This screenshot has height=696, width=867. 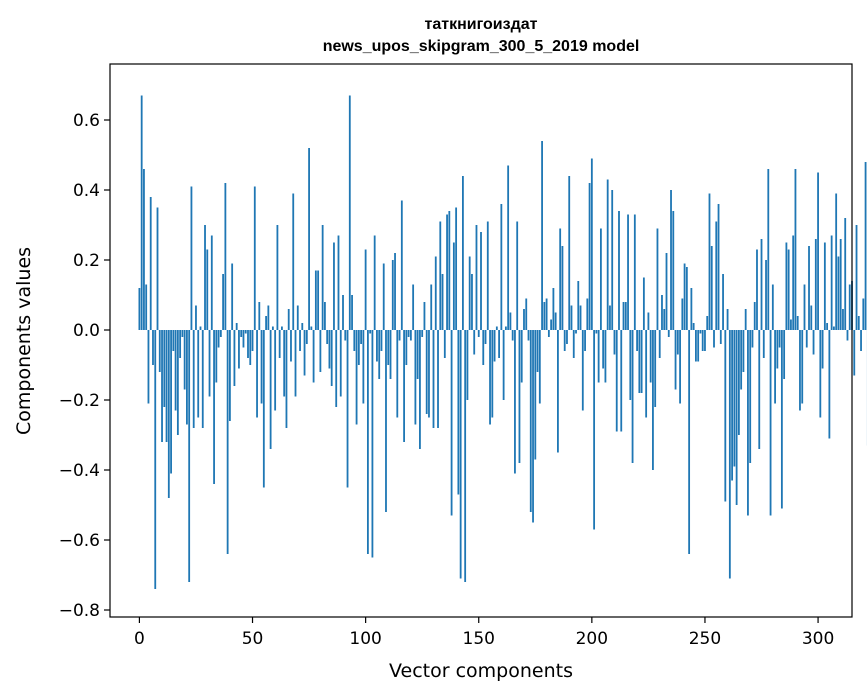 I want to click on x-tick-label: 0, so click(x=139, y=639).